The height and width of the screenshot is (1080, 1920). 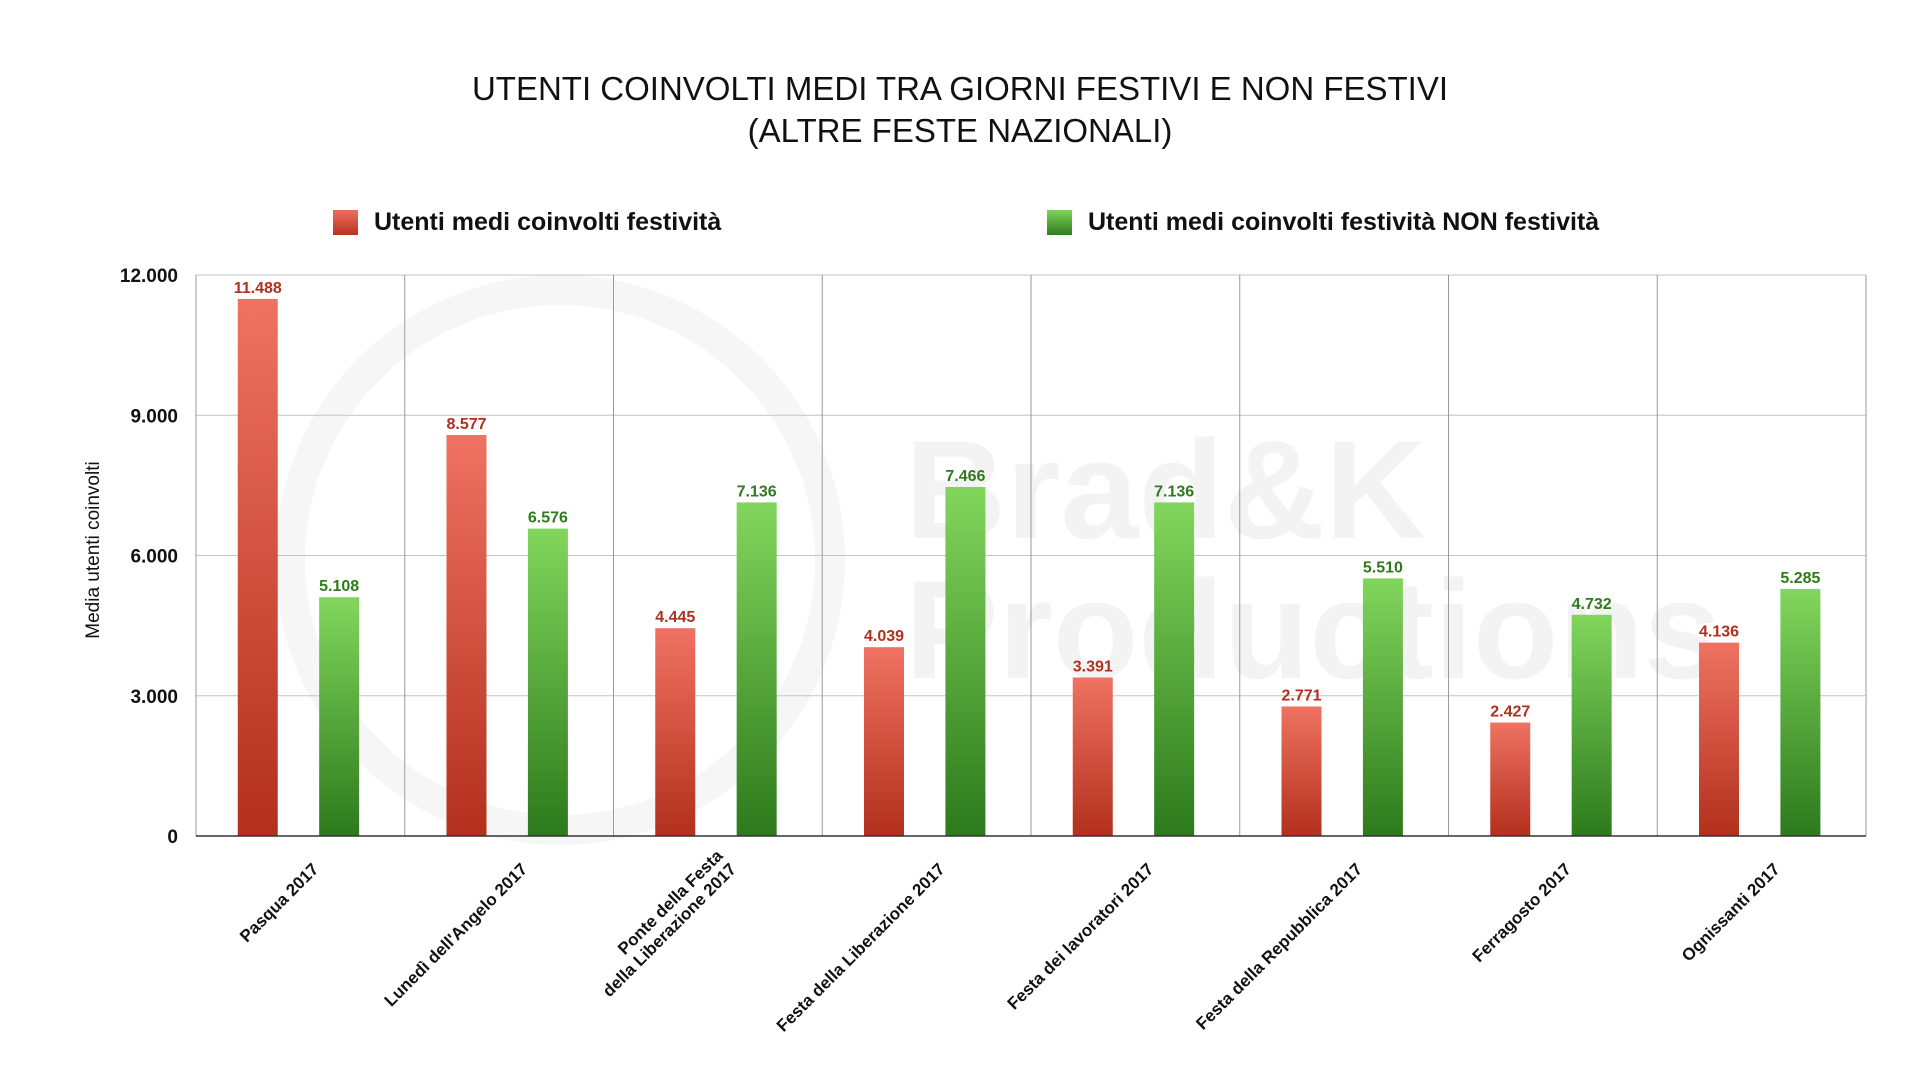 I want to click on x-tick-label: Ognissanti 2017, so click(x=1731, y=913).